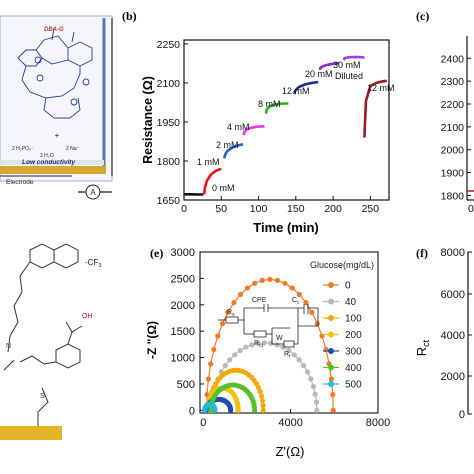 The image size is (474, 474). Describe the element at coordinates (422, 253) in the screenshot. I see `panel-label-f: (f)` at that location.